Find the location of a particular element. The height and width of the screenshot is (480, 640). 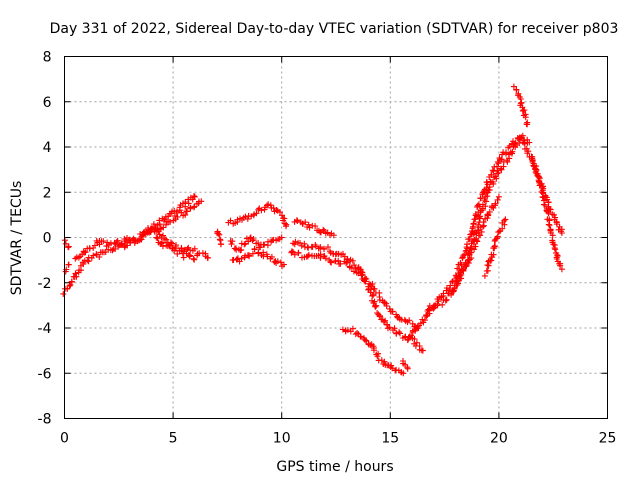

y-tick-label: 8 is located at coordinates (47, 58).